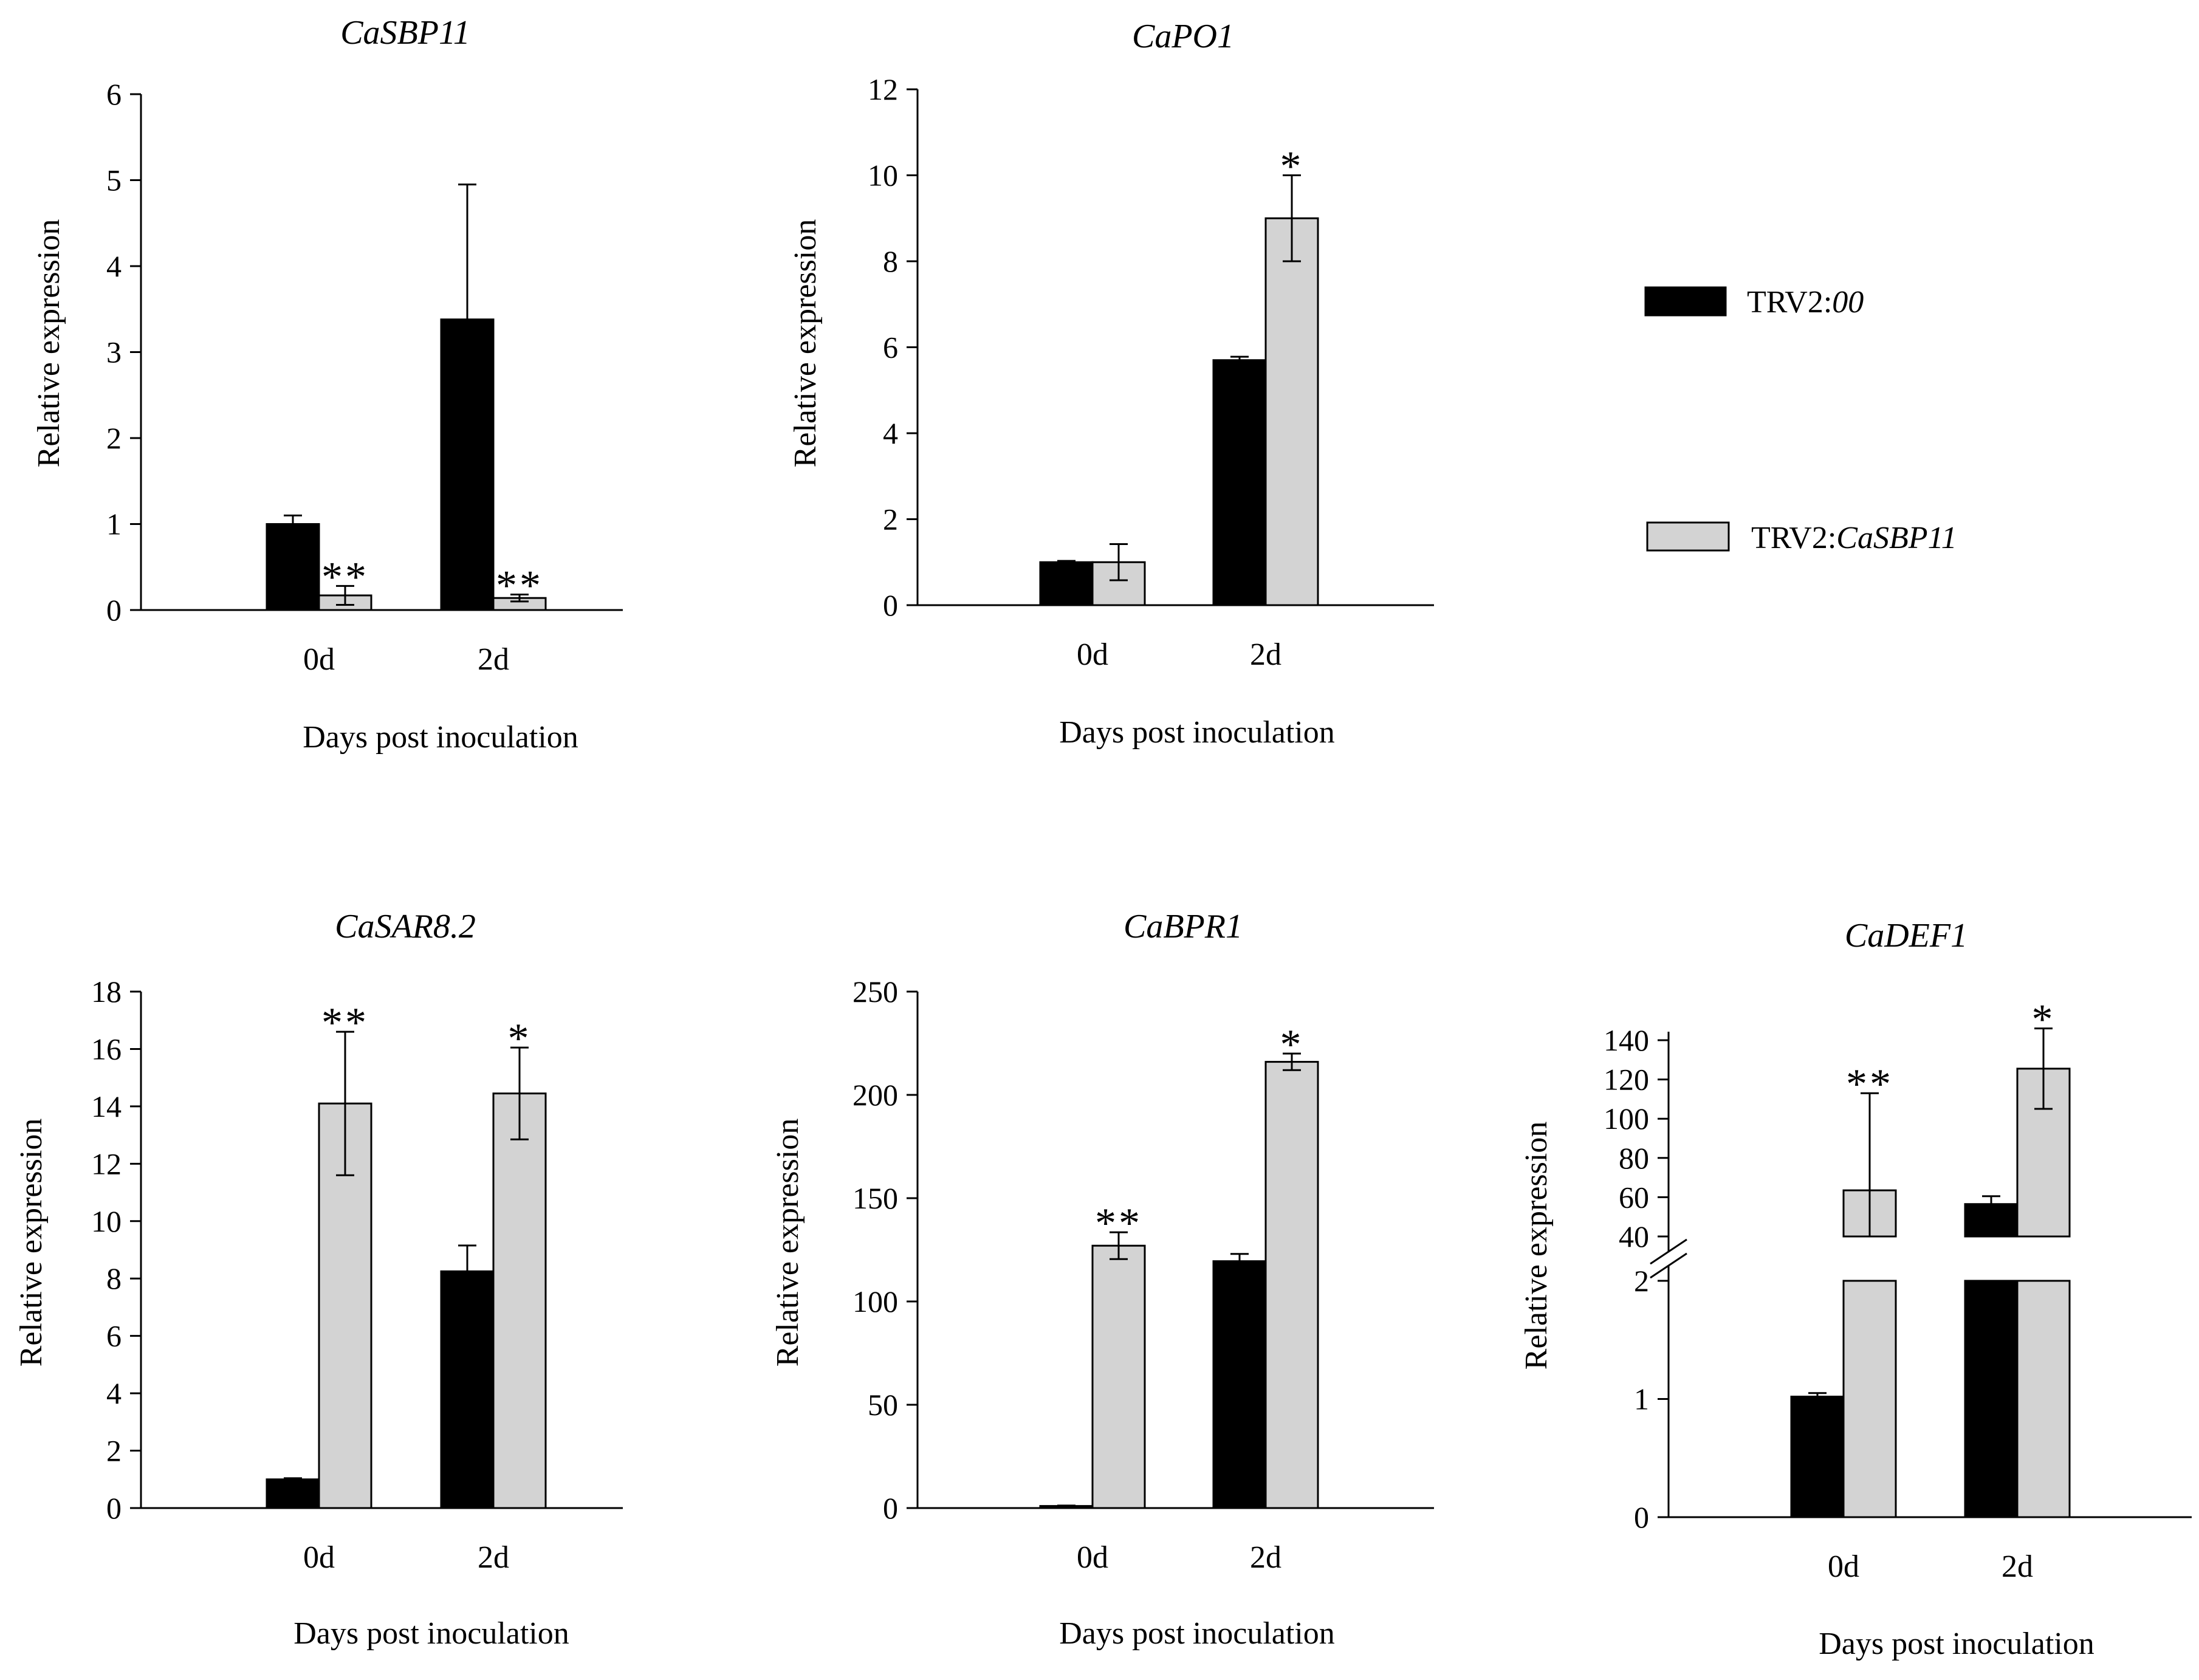 Image resolution: width=2199 pixels, height=1680 pixels. Describe the element at coordinates (875, 1095) in the screenshot. I see `y-tick-label: 200` at that location.